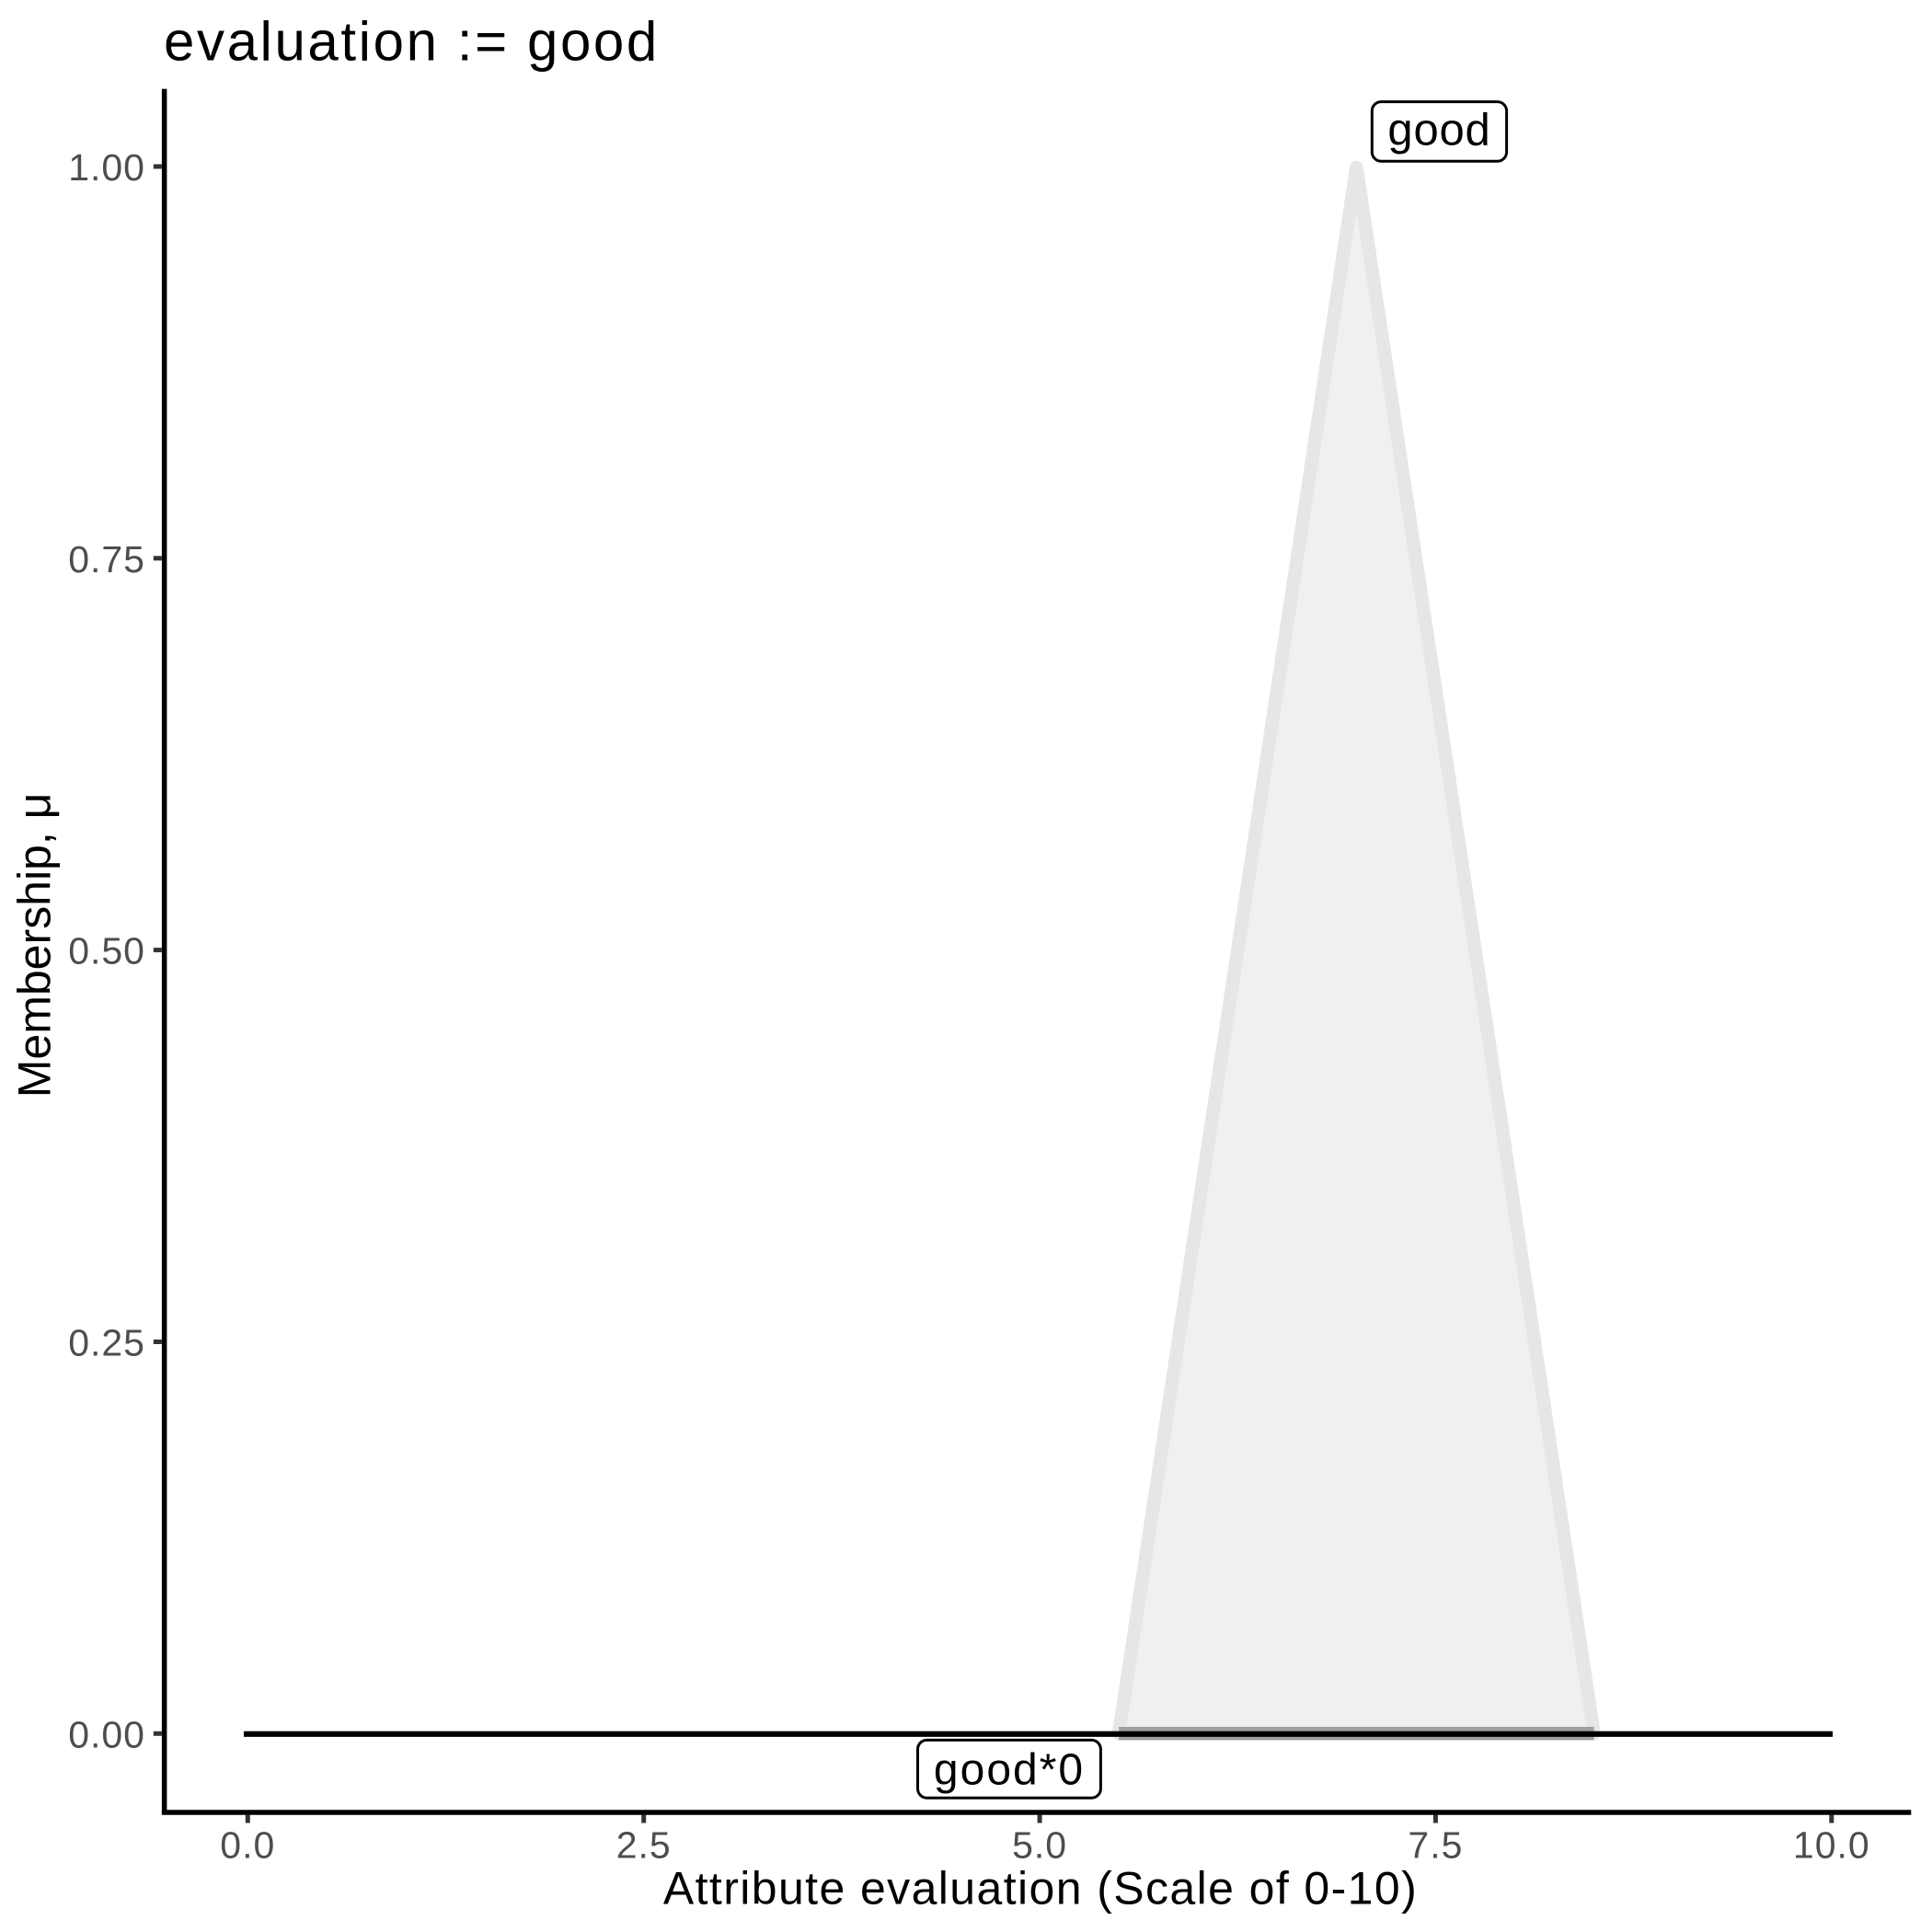 Image resolution: width=1932 pixels, height=1932 pixels. What do you see at coordinates (106, 559) in the screenshot?
I see `svg-text: 0.75` at bounding box center [106, 559].